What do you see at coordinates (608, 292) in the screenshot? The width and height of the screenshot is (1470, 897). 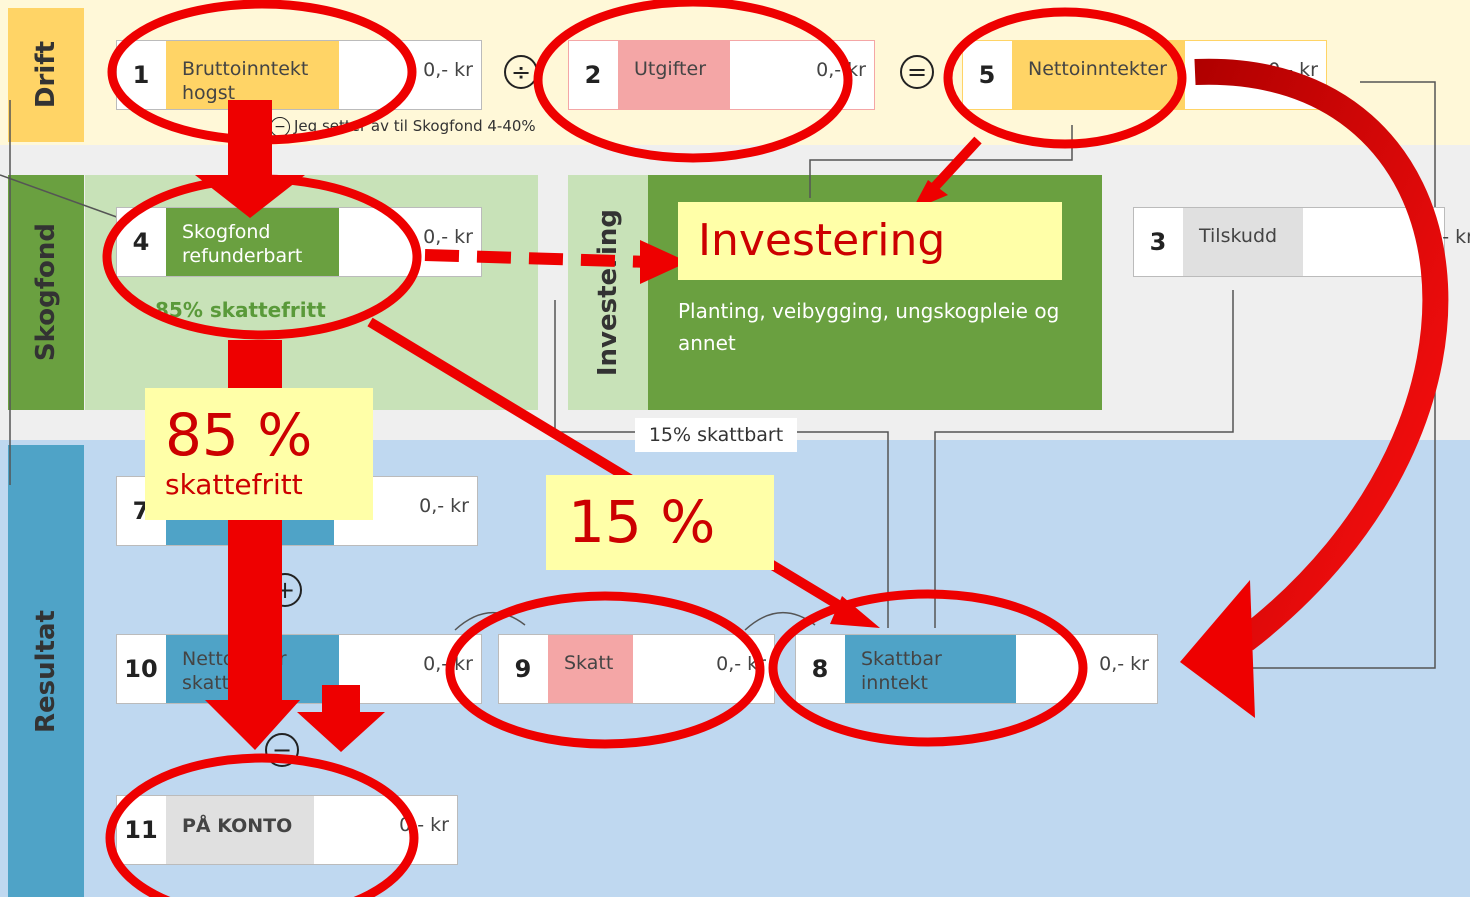 I see `investering-tab: Investering` at bounding box center [608, 292].